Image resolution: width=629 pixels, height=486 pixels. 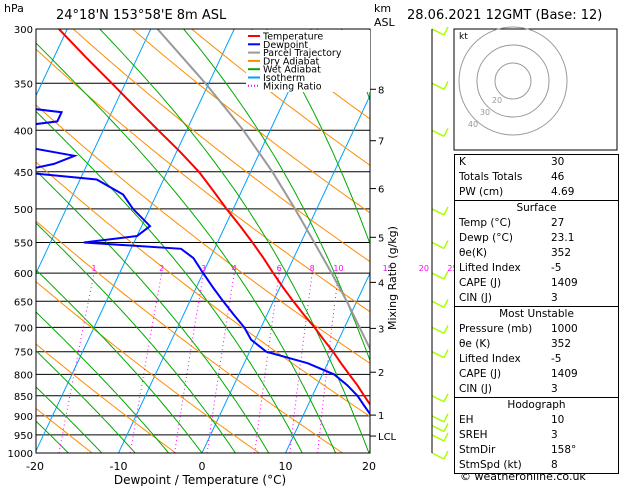 What do you see at coordinates (23, 30) in the screenshot?
I see `pressure-tick-label: 300` at bounding box center [23, 30].